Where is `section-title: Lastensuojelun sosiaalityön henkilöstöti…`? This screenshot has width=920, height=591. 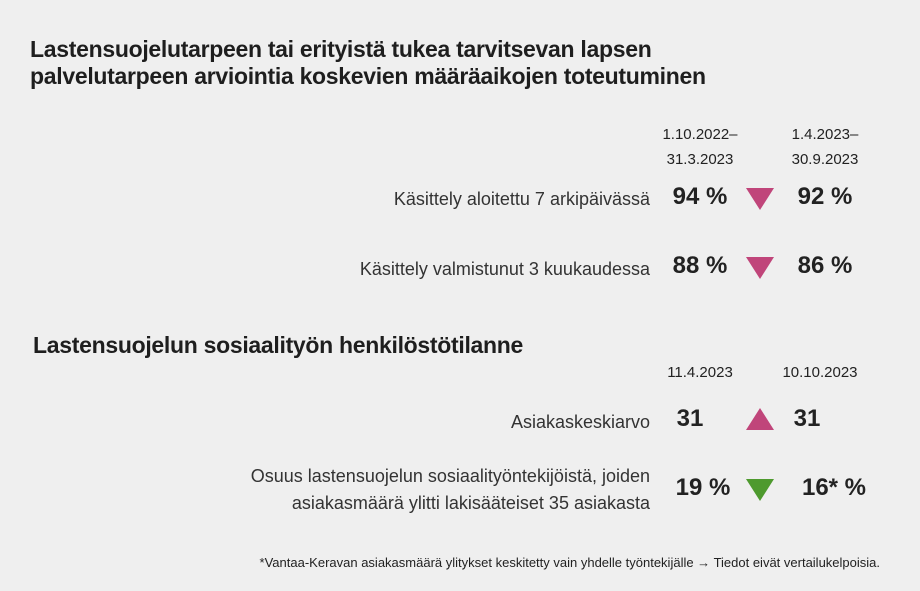 section-title: Lastensuojelun sosiaalityön henkilöstöti… is located at coordinates (278, 345).